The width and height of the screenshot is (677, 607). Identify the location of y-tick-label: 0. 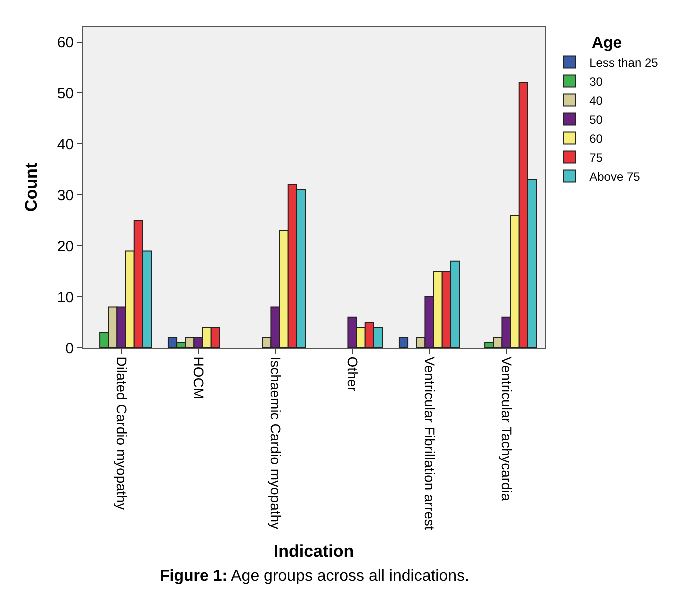
(70, 349).